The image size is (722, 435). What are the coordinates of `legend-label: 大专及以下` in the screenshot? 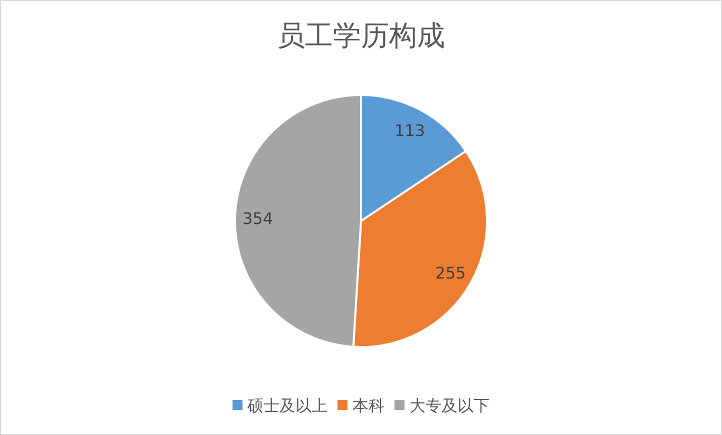 It's located at (450, 405).